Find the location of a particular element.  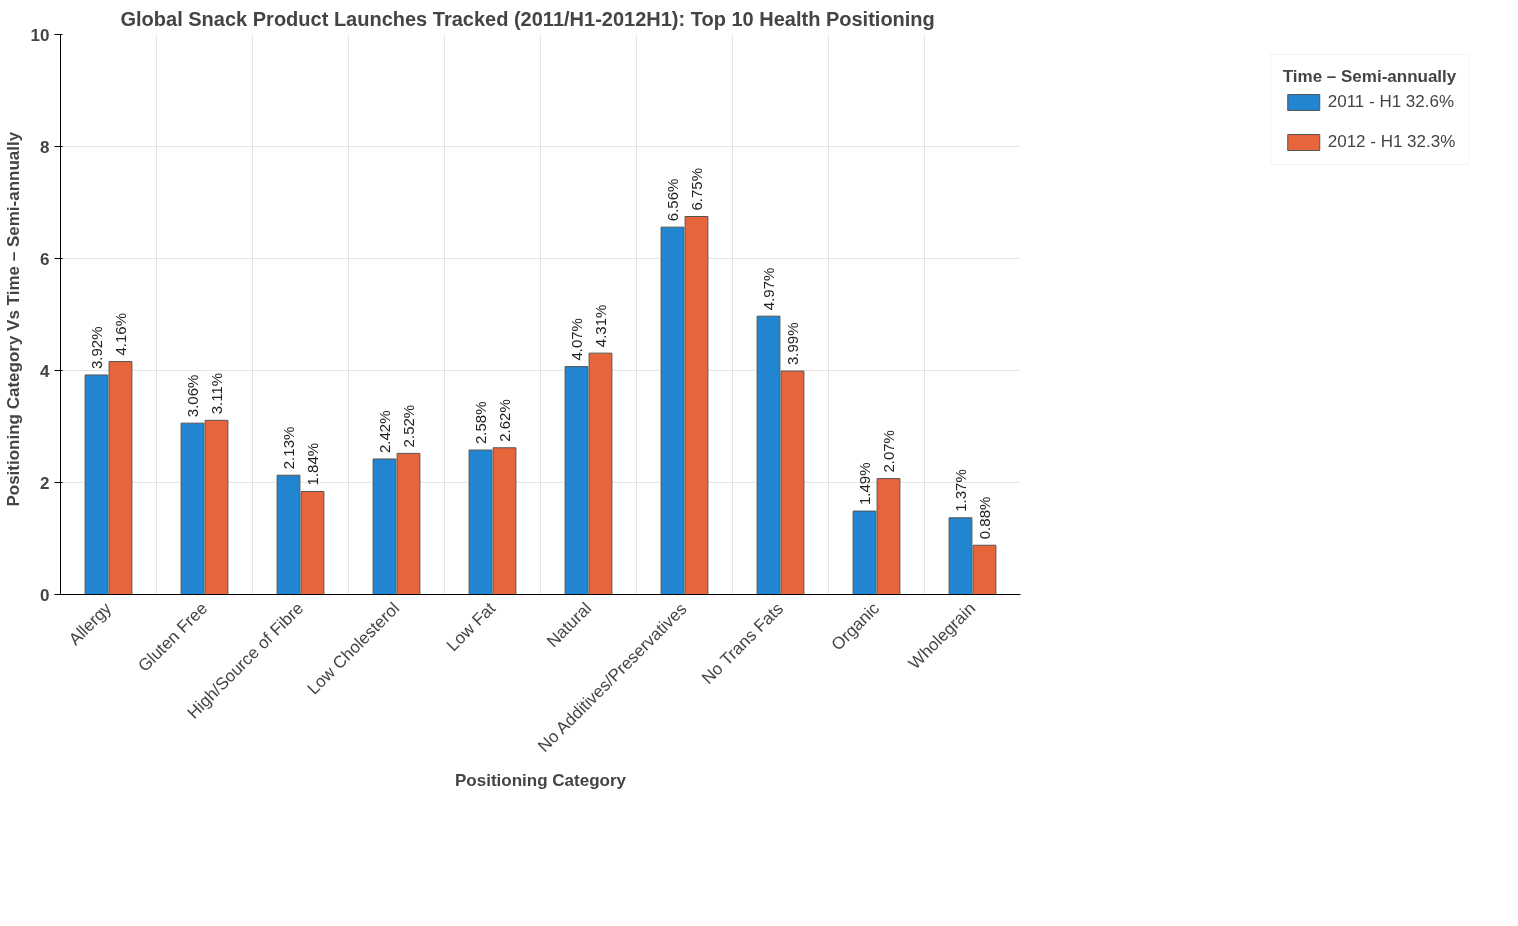

data-label: 6.75% is located at coordinates (696, 189).